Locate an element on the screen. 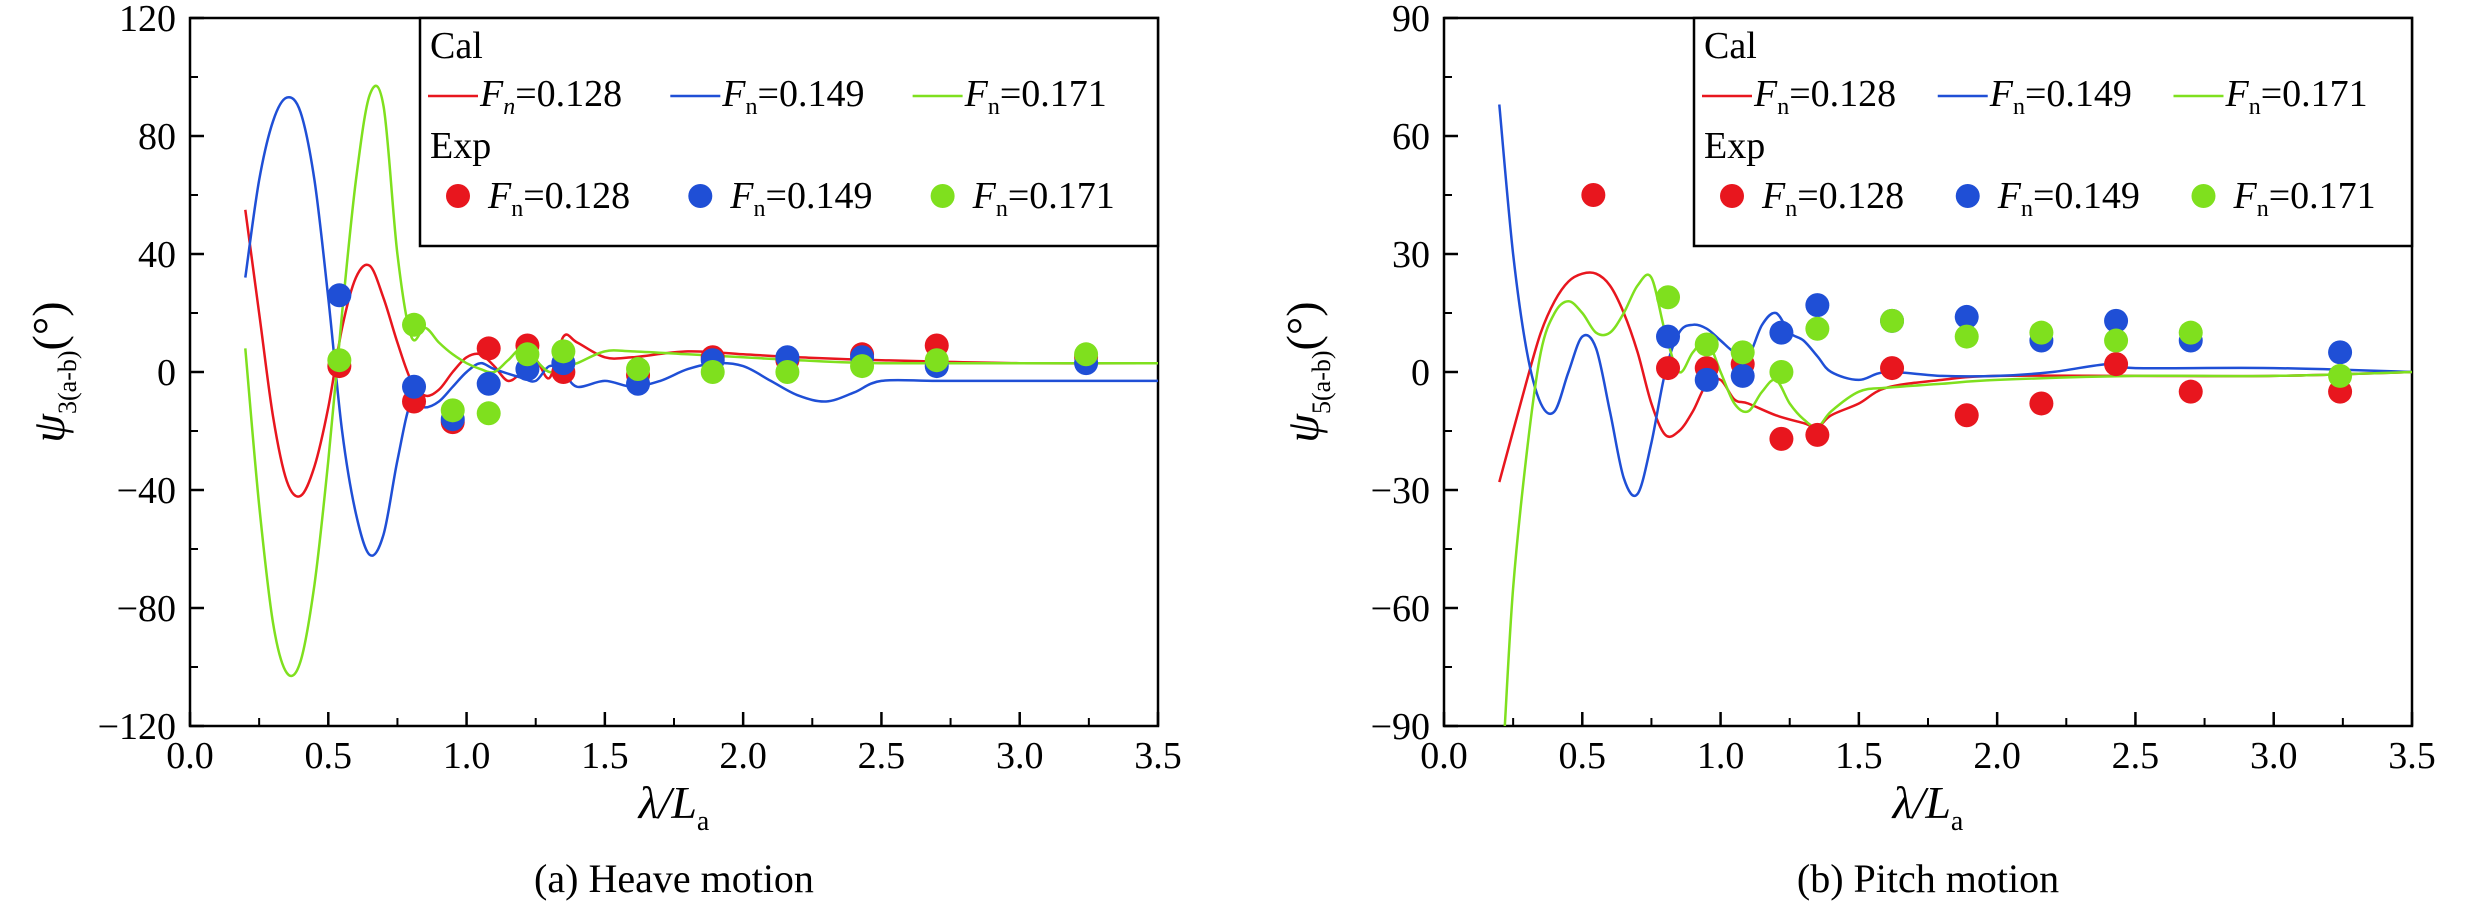 Image resolution: width=2481 pixels, height=910 pixels. y-tick-label: −40 is located at coordinates (146, 491).